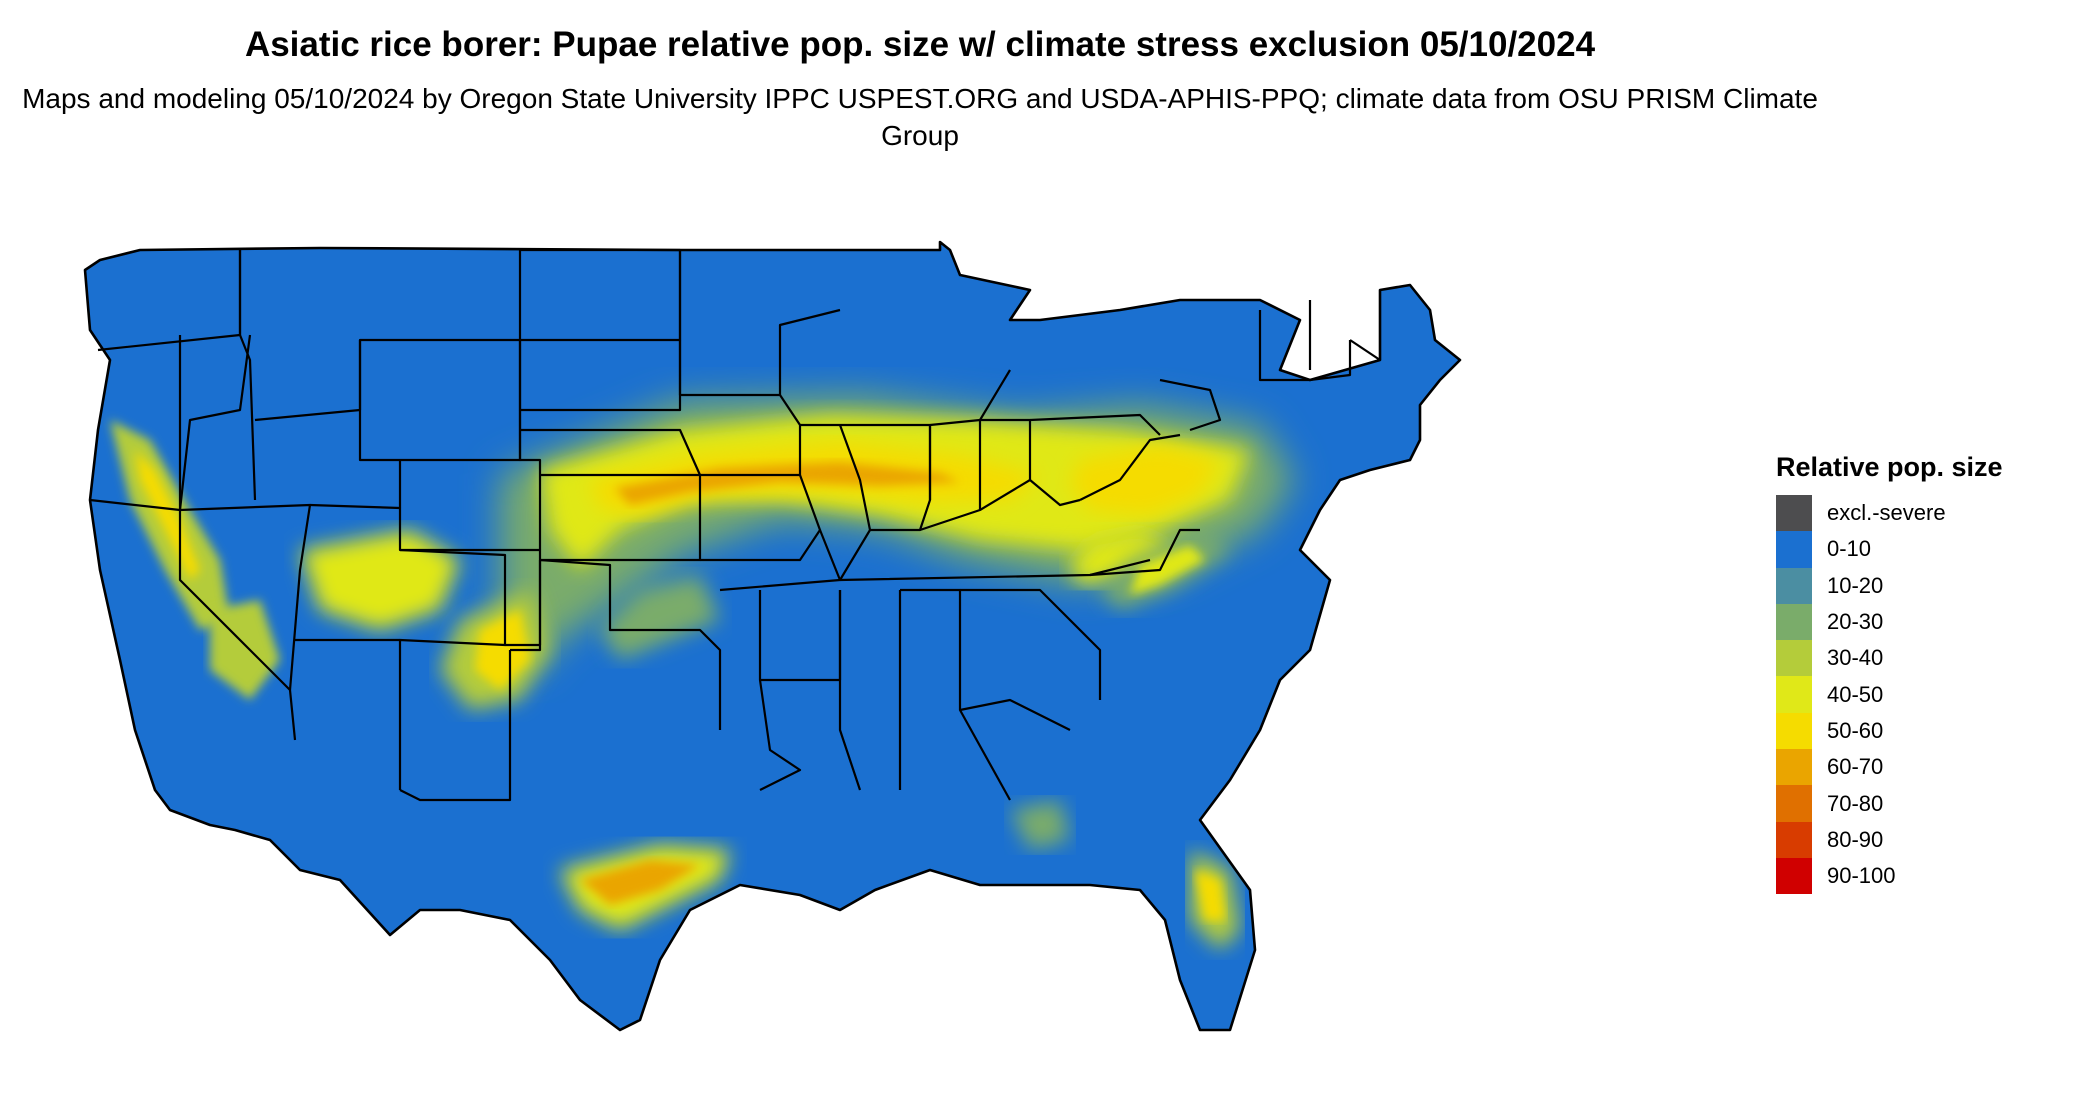 The image size is (2100, 1116). I want to click on legend-label: 40-50, so click(1855, 694).